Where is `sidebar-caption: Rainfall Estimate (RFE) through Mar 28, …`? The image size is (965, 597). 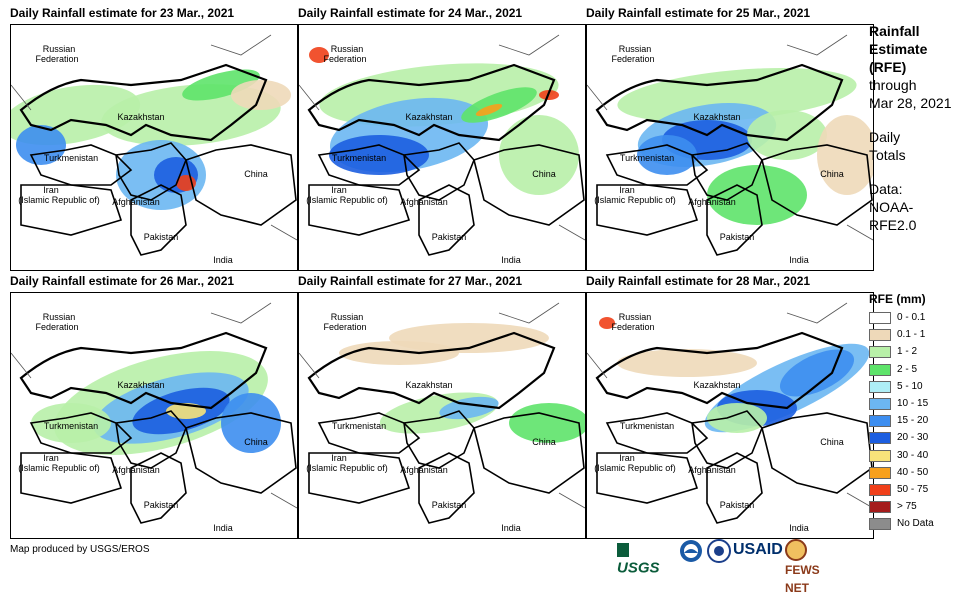 sidebar-caption: Rainfall Estimate (RFE) through Mar 28, … is located at coordinates (917, 128).